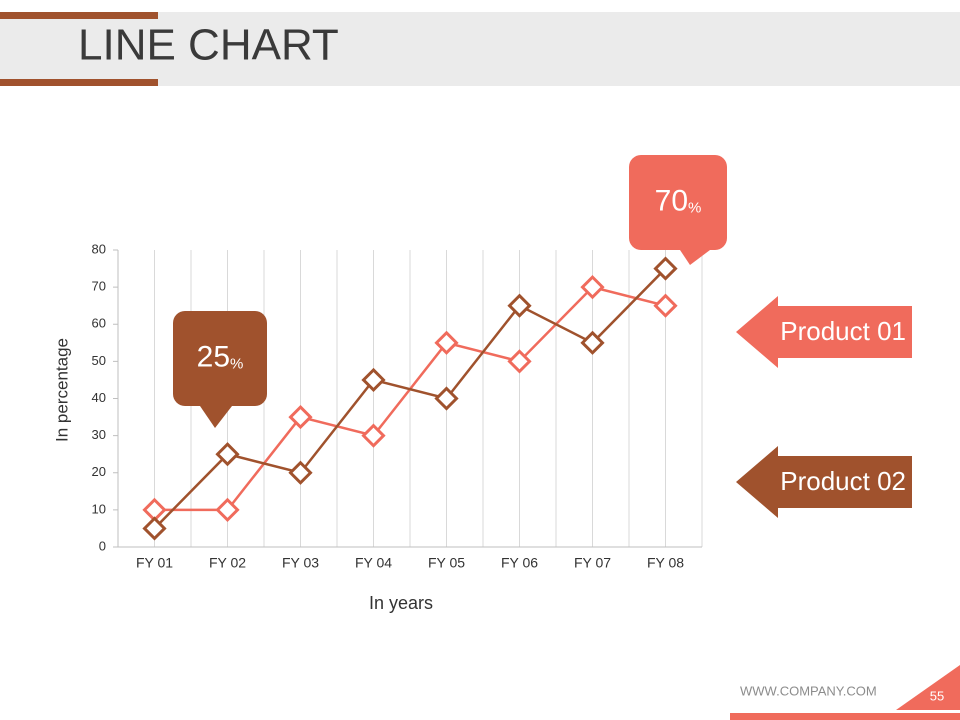 The height and width of the screenshot is (720, 960). Describe the element at coordinates (808, 690) in the screenshot. I see `footer-website: WWW.COMPANY.COM` at that location.